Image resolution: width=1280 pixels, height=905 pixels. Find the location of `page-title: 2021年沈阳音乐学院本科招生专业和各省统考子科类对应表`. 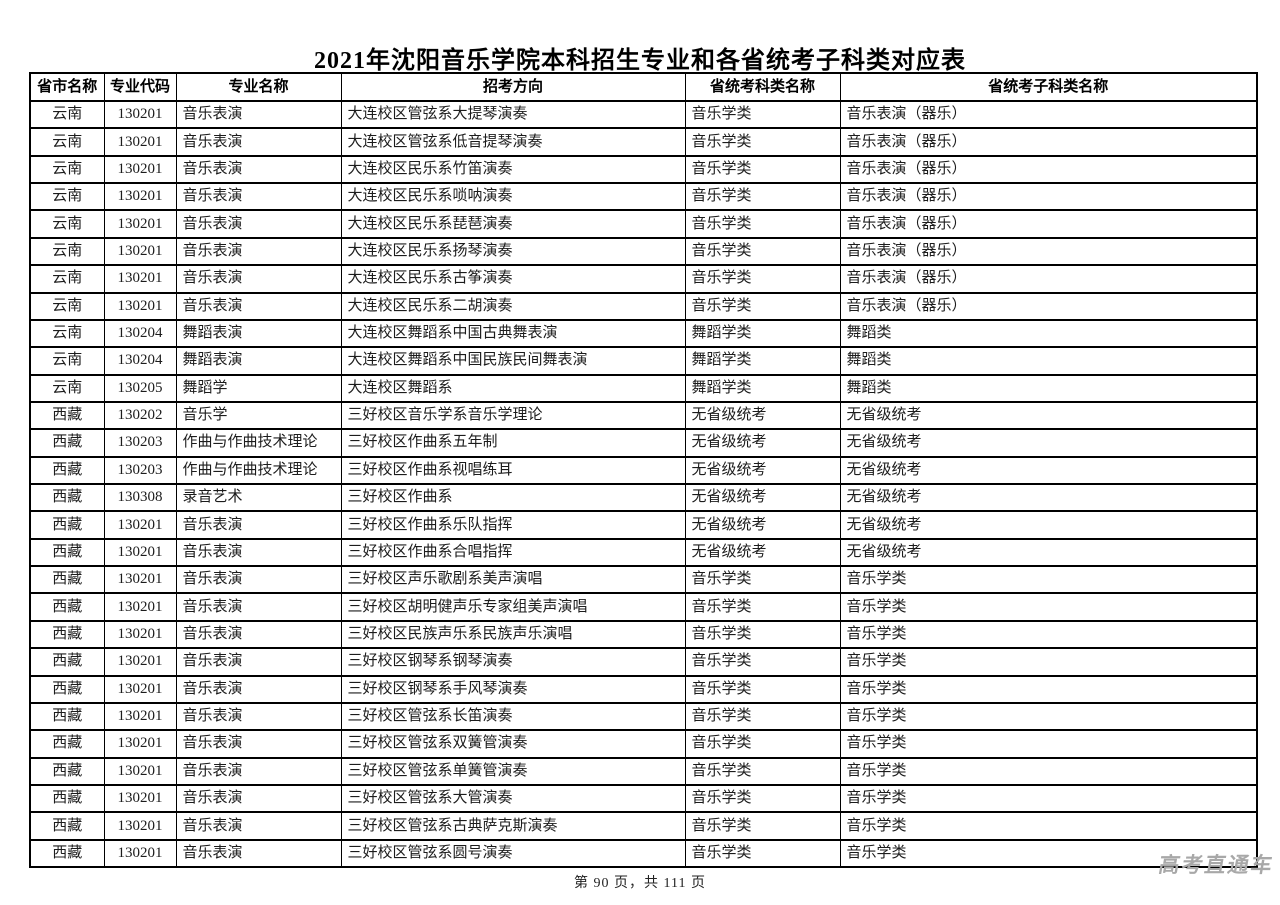

page-title: 2021年沈阳音乐学院本科招生专业和各省统考子科类对应表 is located at coordinates (640, 61).